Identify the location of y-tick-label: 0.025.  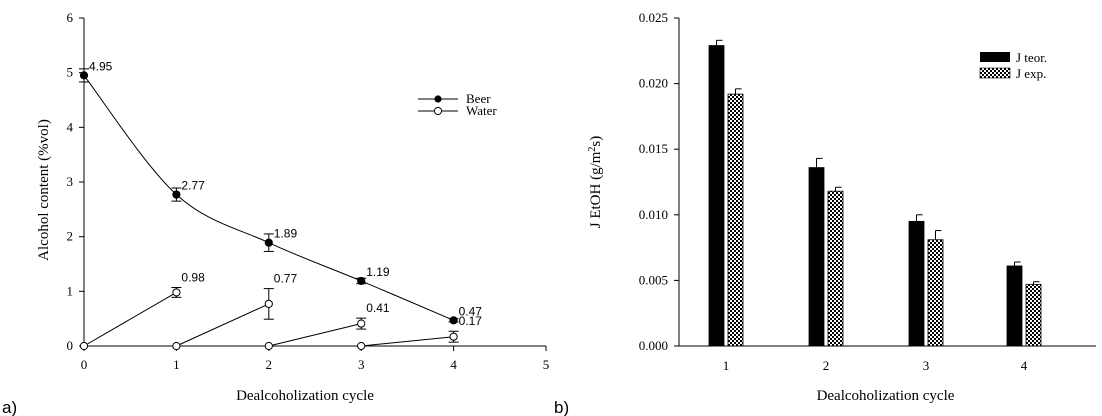
(653, 17).